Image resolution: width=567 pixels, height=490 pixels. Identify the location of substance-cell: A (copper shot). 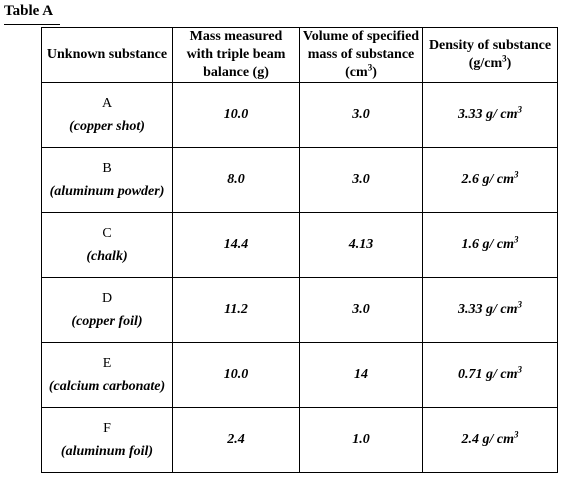
(107, 115).